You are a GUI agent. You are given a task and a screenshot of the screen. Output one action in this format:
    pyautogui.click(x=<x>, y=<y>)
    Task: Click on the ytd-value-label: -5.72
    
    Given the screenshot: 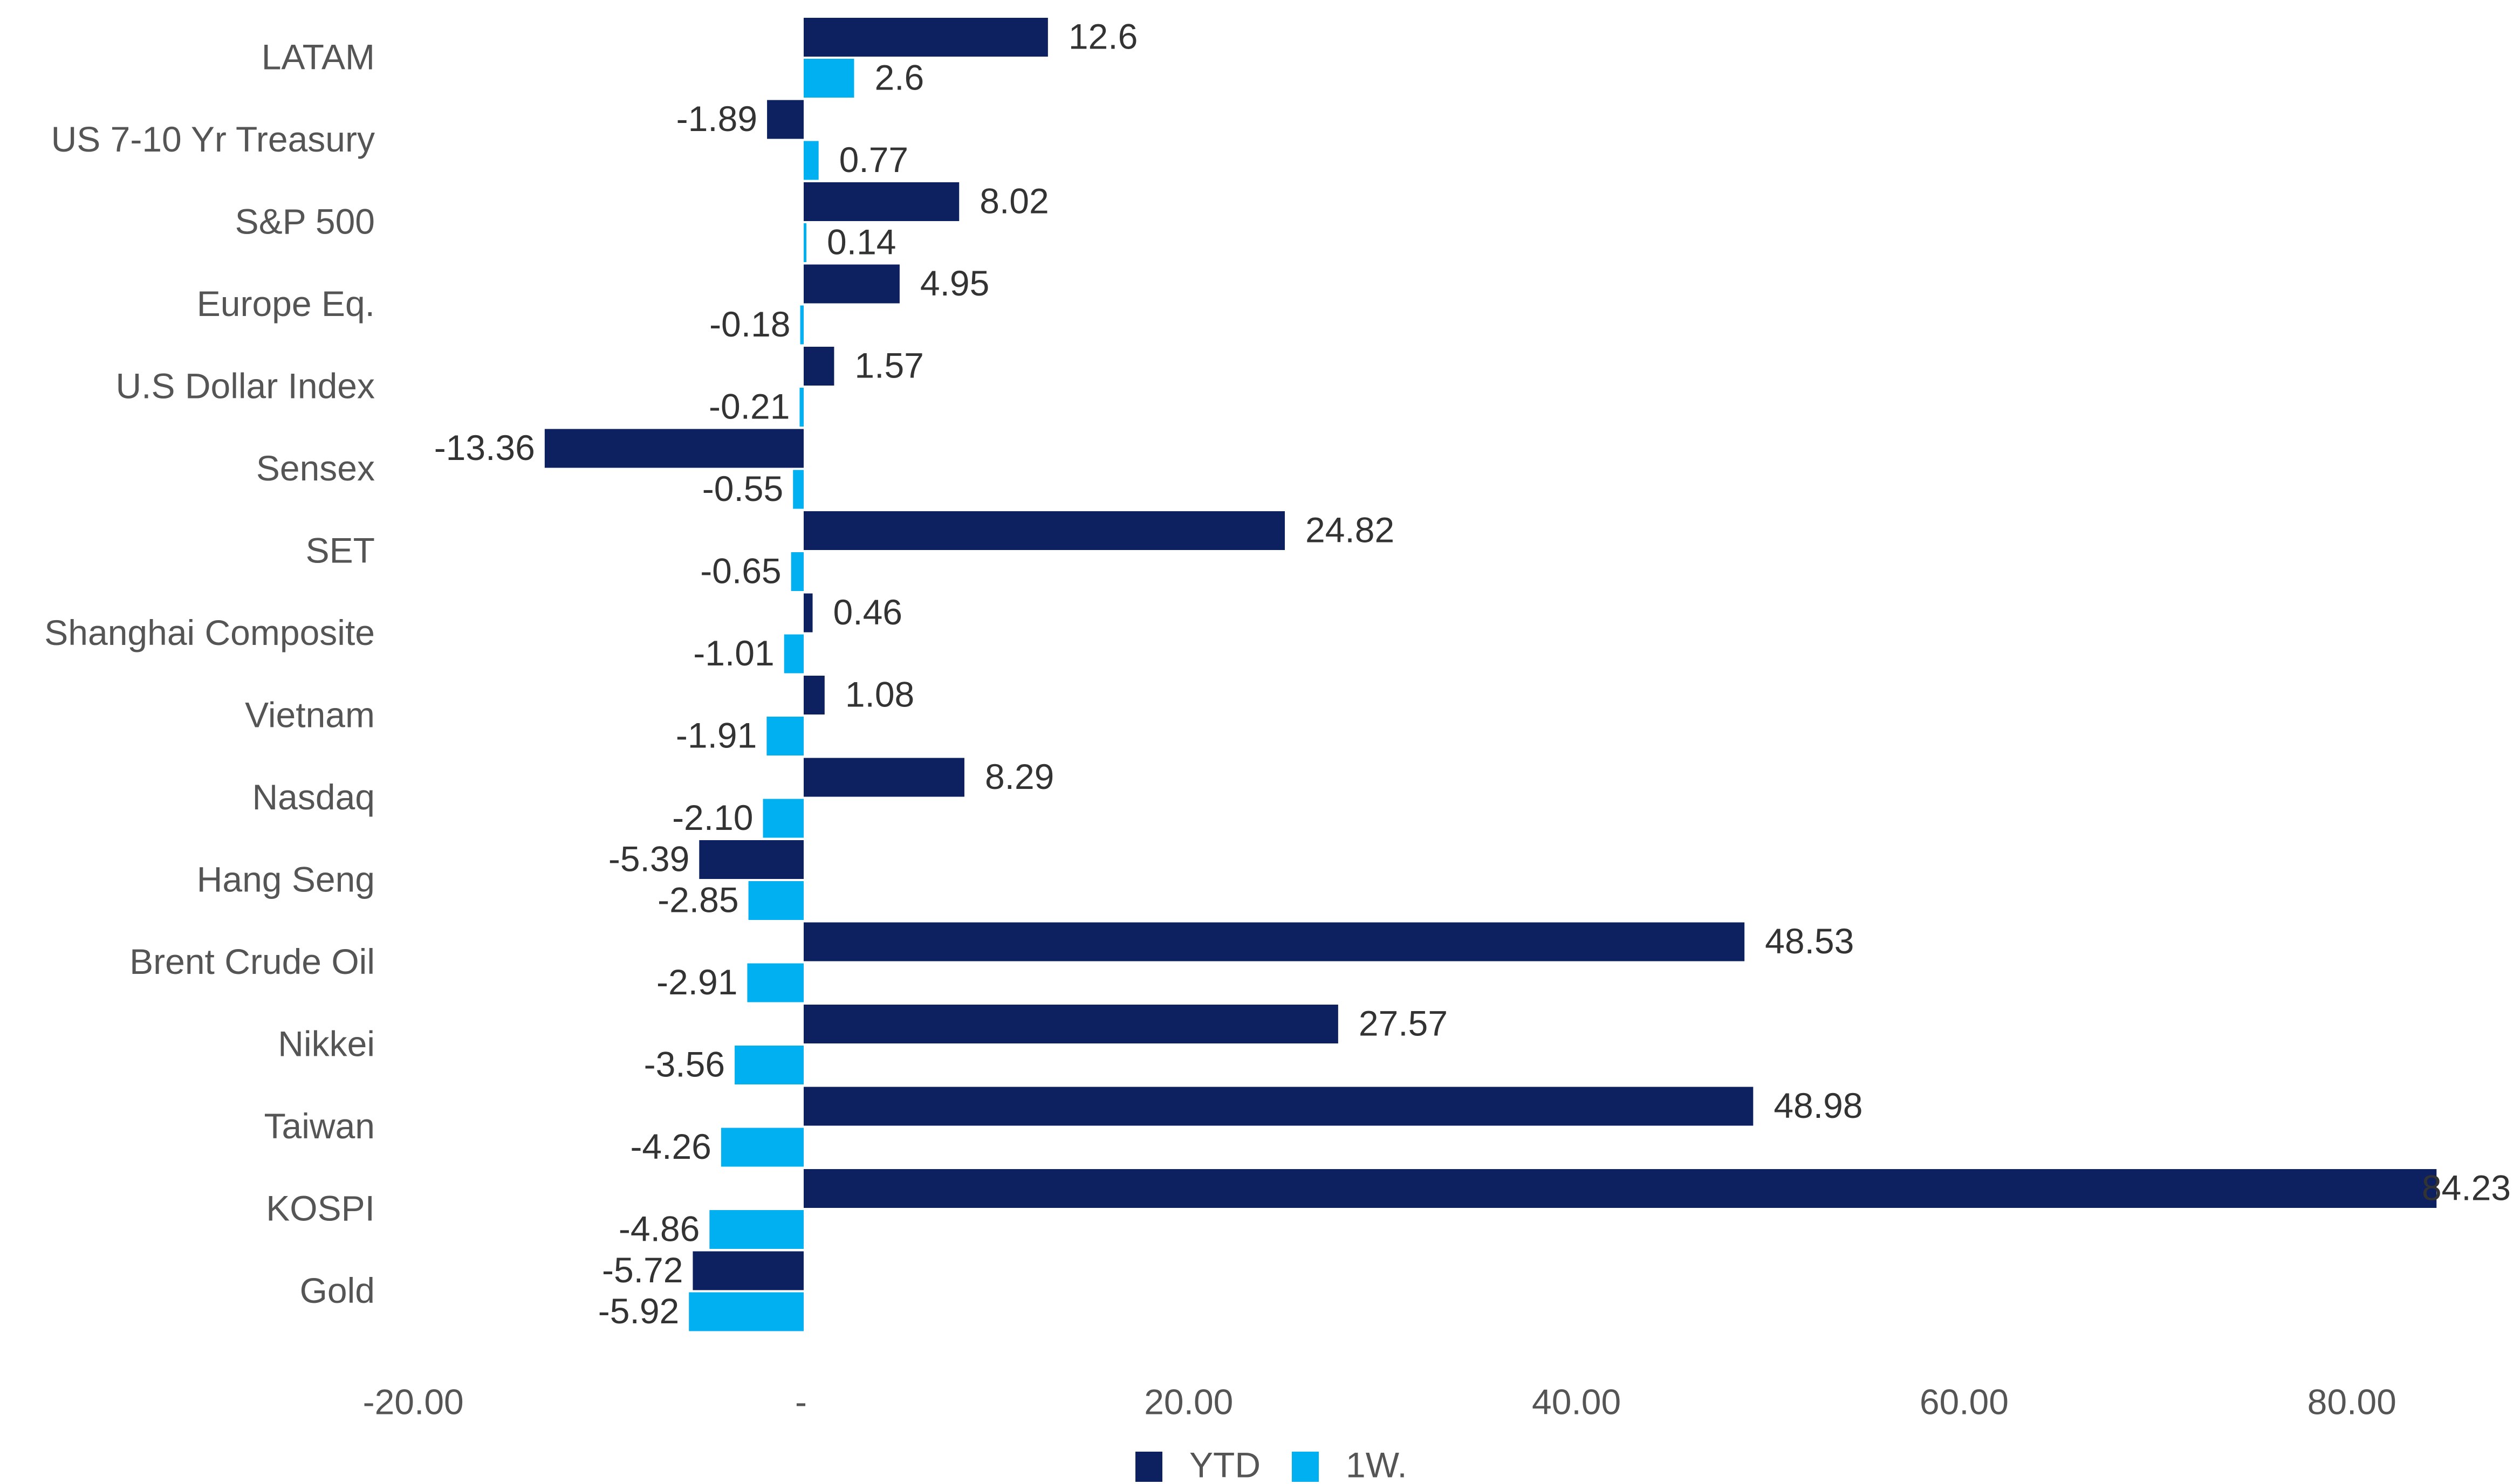 What is the action you would take?
    pyautogui.click(x=642, y=1270)
    